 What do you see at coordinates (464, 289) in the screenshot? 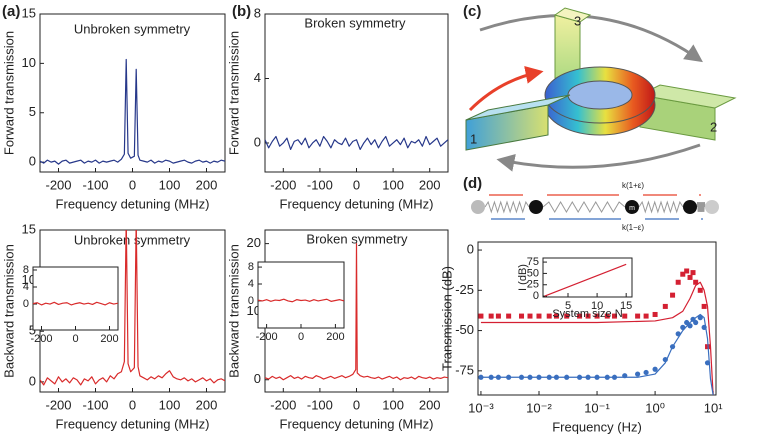
I see `y-tick-label: -25` at bounding box center [464, 289].